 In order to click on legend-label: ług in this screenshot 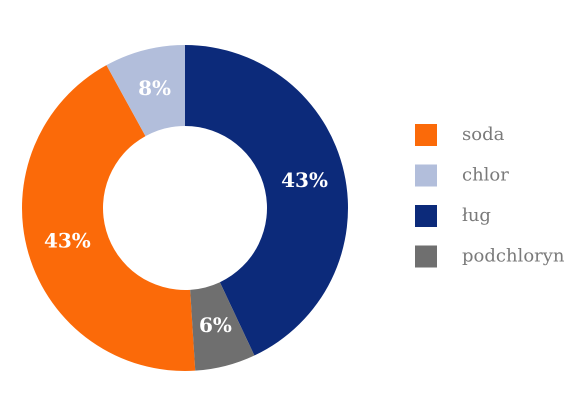, I will do `click(476, 215)`.